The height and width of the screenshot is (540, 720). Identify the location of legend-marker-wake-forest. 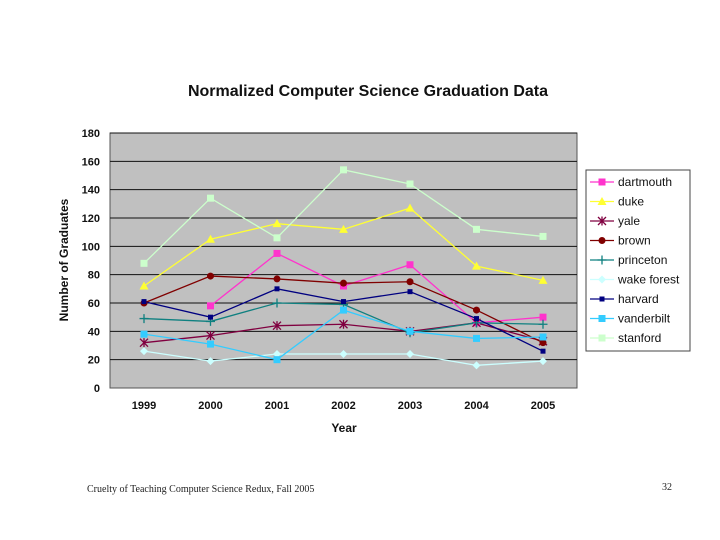
(602, 279).